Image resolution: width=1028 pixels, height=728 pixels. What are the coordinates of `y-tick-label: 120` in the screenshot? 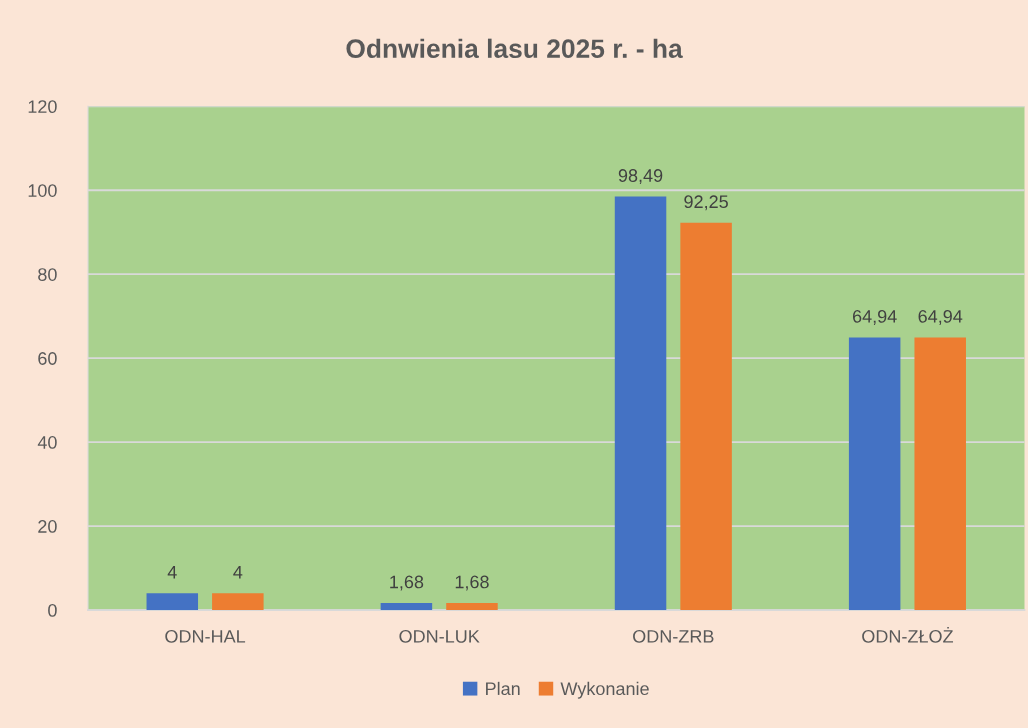 It's located at (42, 107).